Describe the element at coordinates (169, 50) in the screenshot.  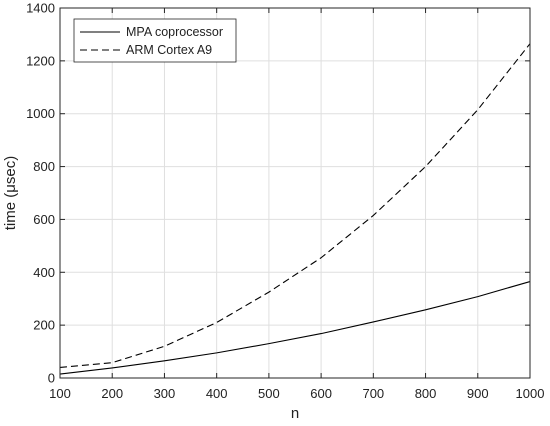
I see `legend-label-arm-cortex-a9: ARM Cortex A9` at that location.